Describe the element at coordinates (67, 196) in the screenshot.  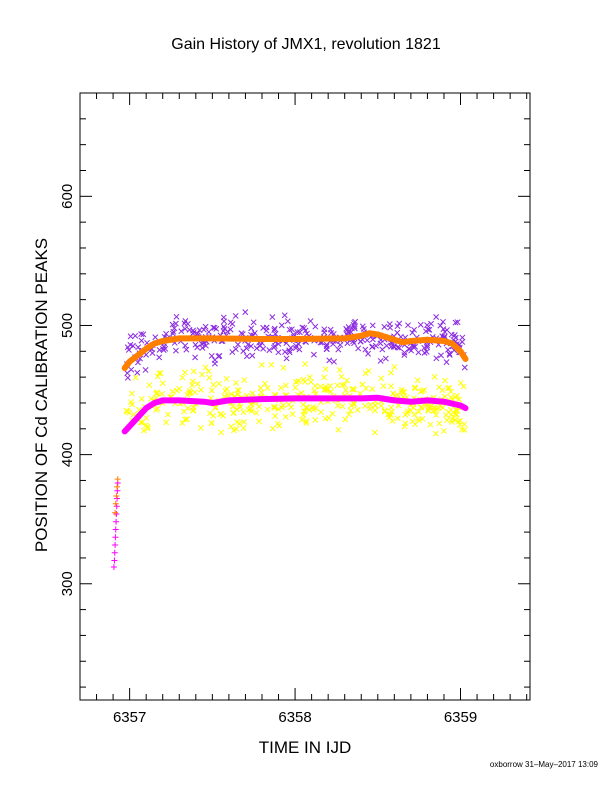
I see `y-tick-label: 600` at that location.